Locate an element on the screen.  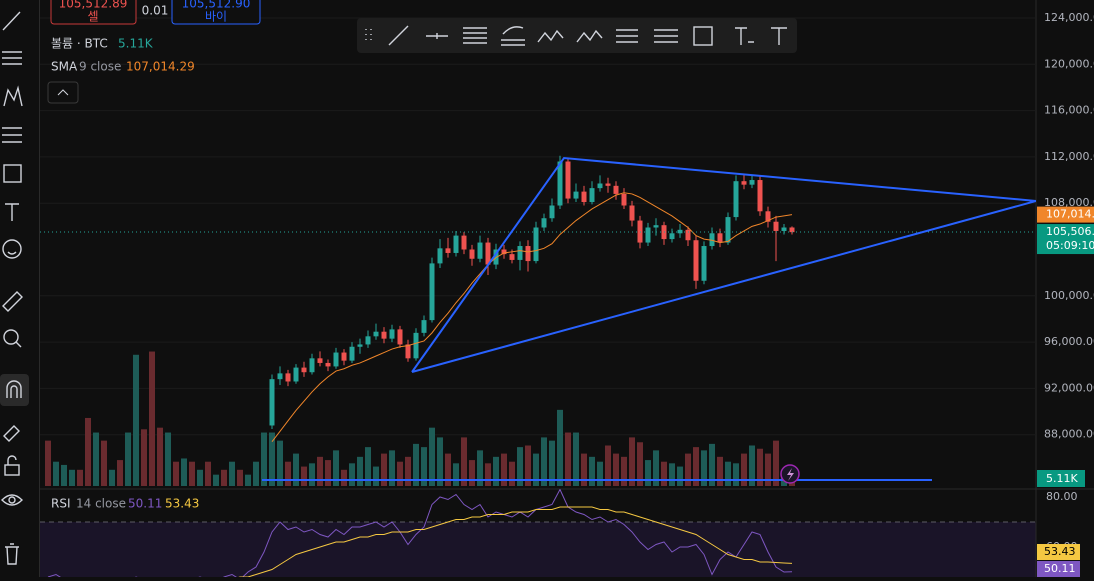
tool-shapes-part is located at coordinates (12, 173).